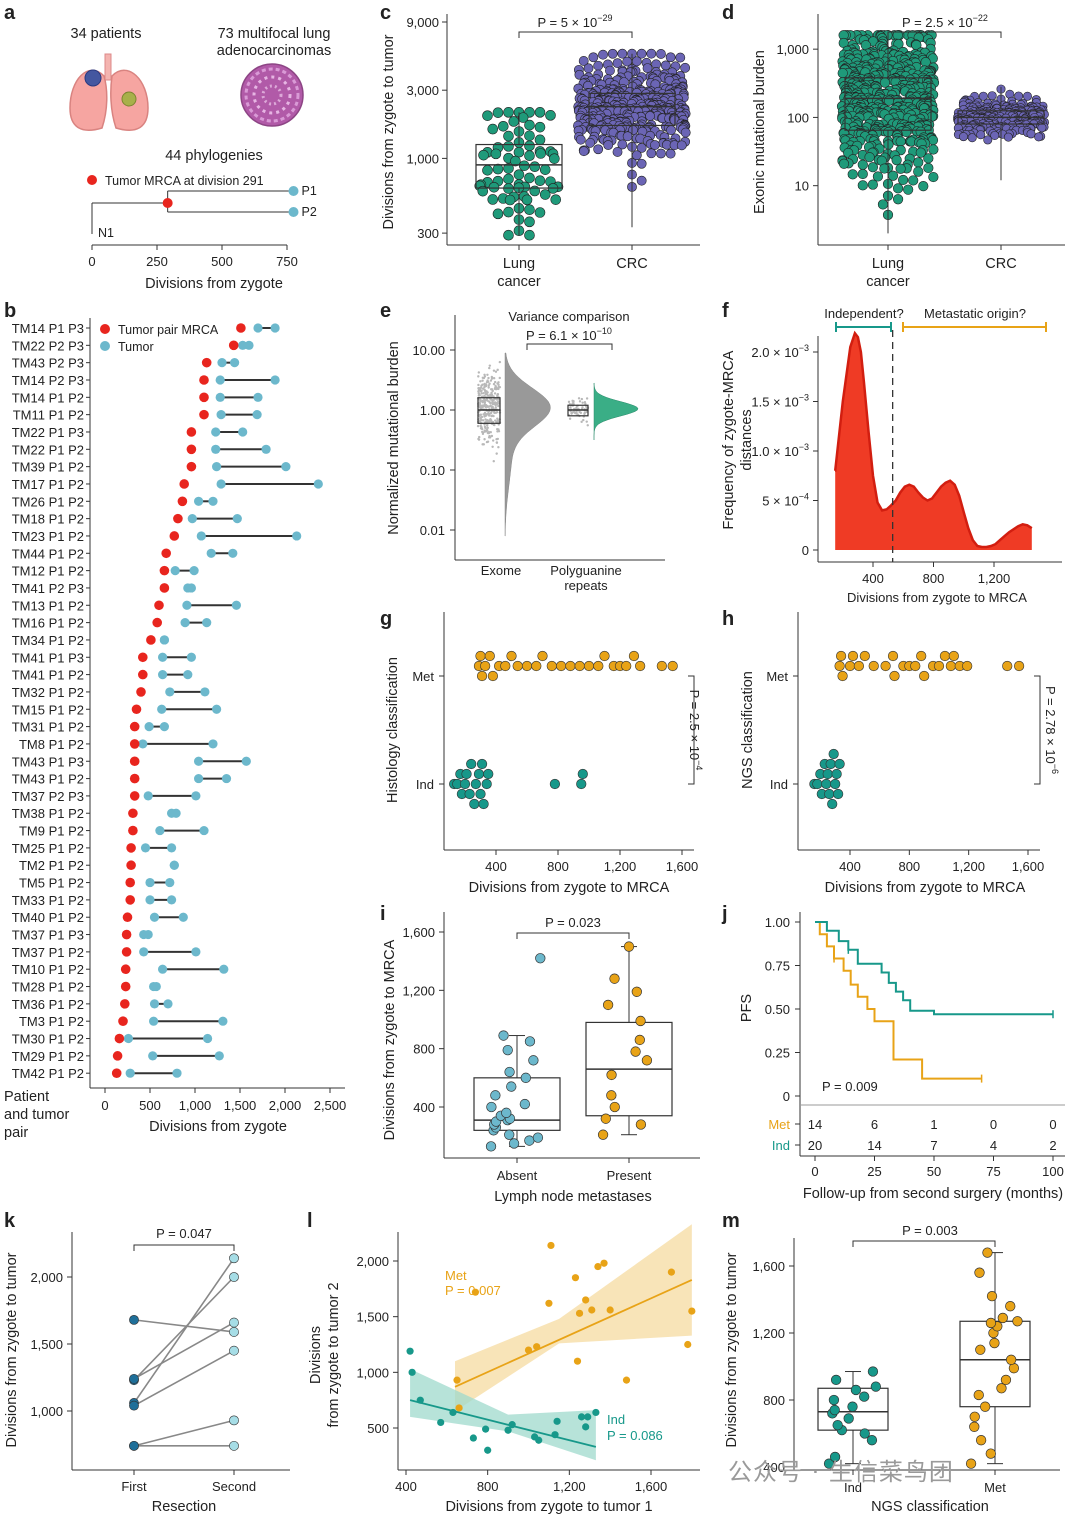 The height and width of the screenshot is (1515, 1080). Describe the element at coordinates (695, 730) in the screenshot. I see `panel-g-pvalue: P = 2.5 × 10−4` at that location.